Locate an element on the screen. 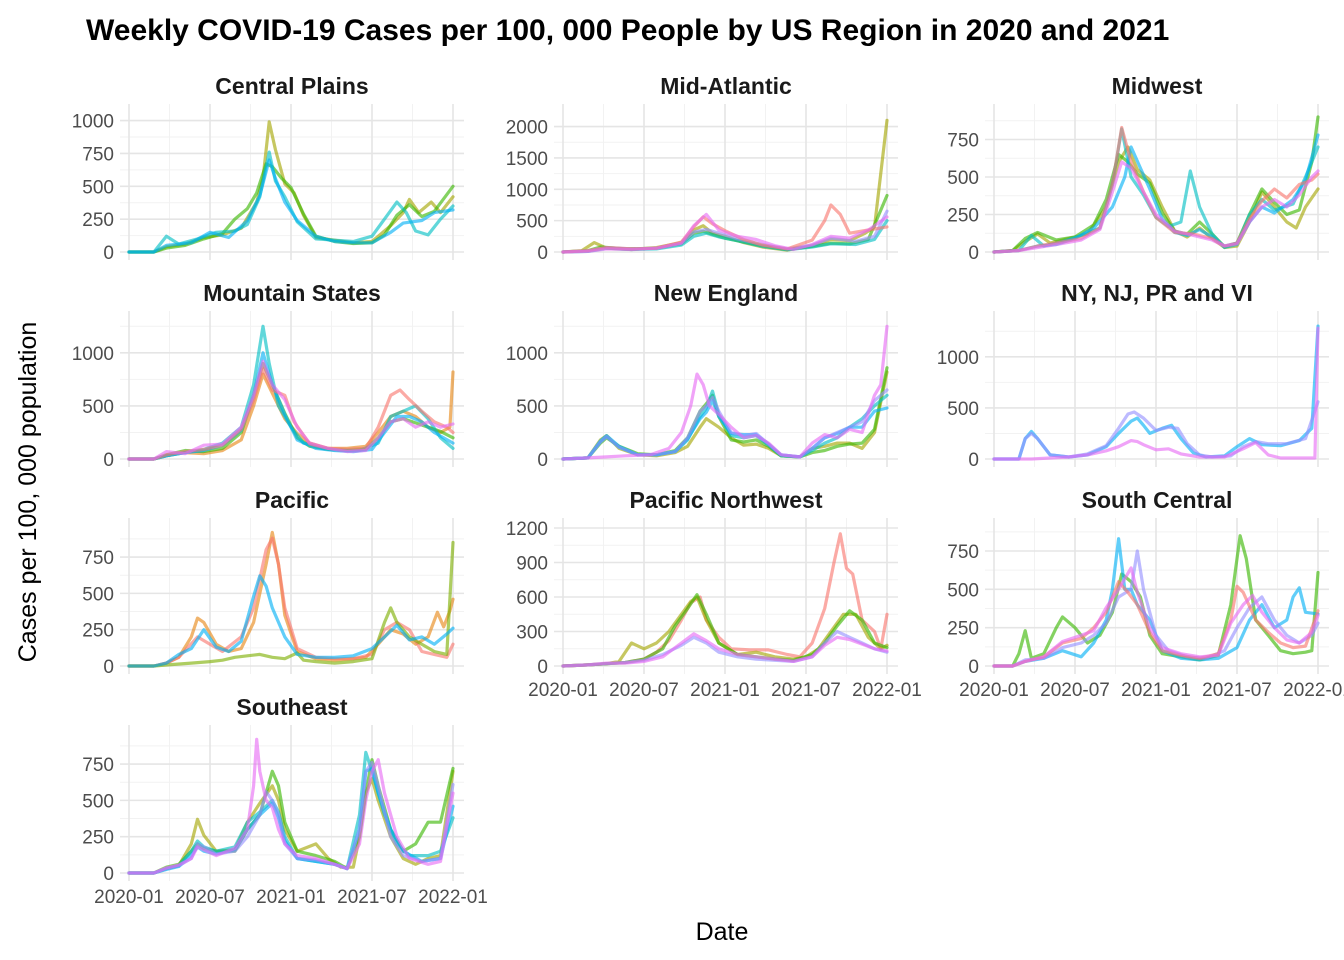 The width and height of the screenshot is (1344, 960). y-tick-label: 300 is located at coordinates (532, 633).